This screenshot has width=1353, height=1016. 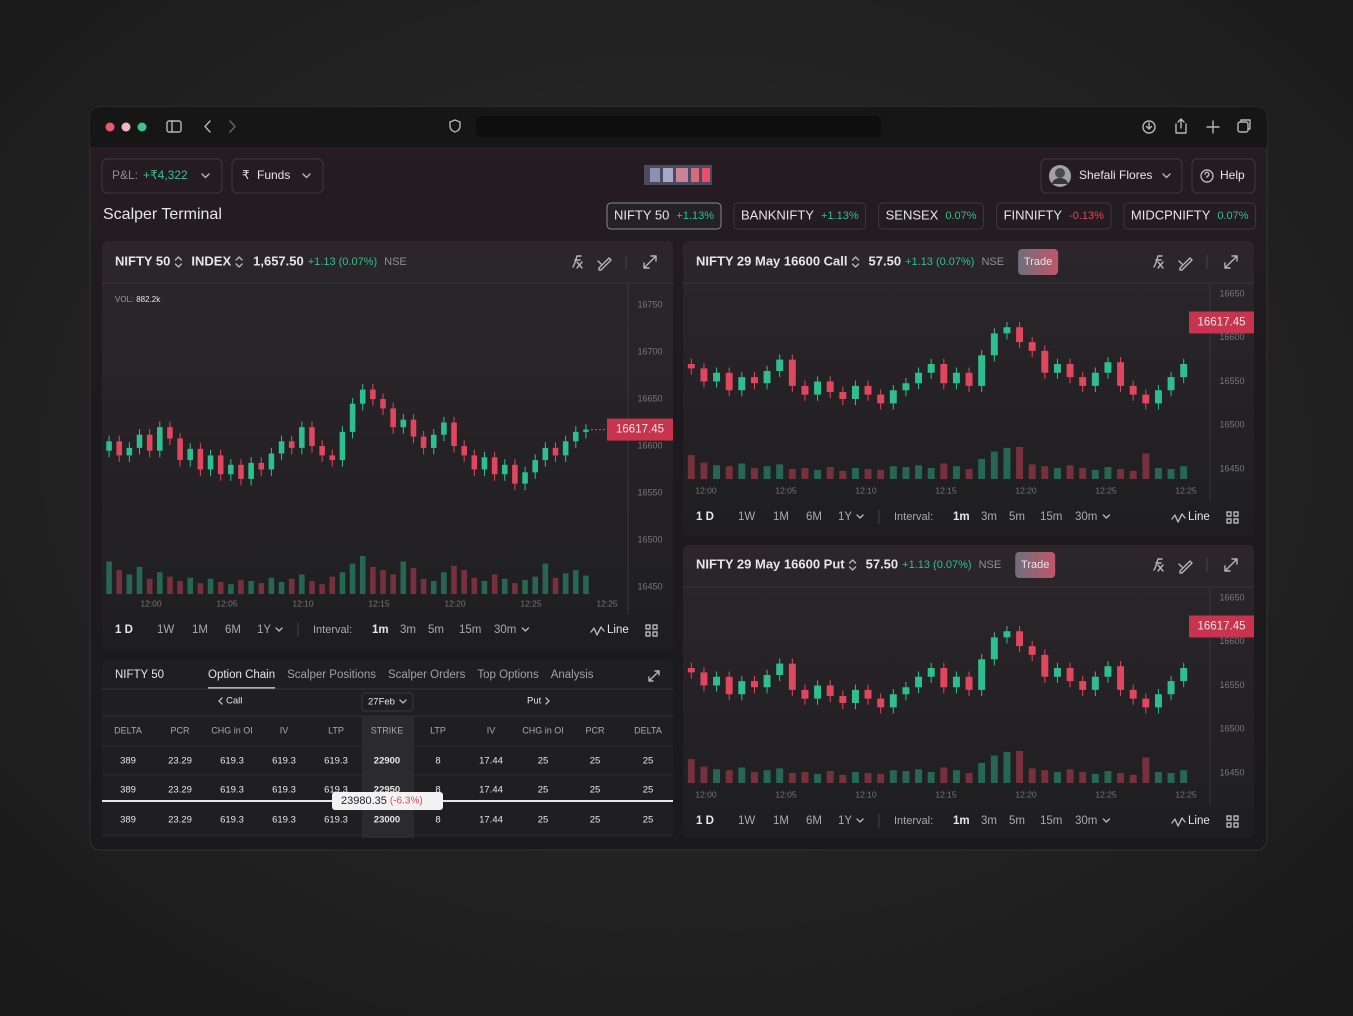 I want to click on close-dot, so click(x=110, y=127).